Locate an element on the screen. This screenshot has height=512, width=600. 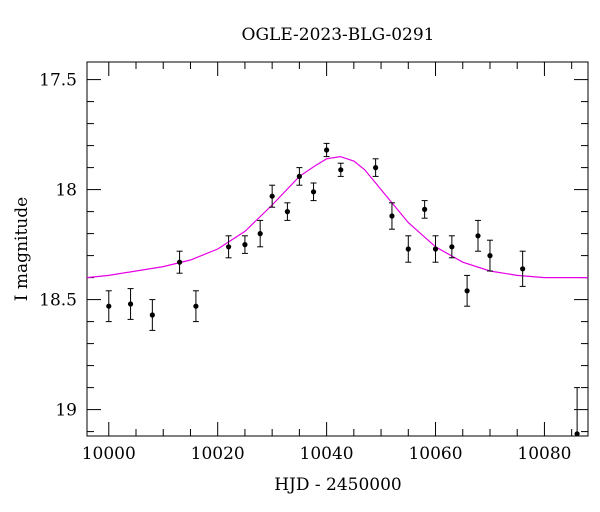
y-tick-label: 19 is located at coordinates (66, 411).